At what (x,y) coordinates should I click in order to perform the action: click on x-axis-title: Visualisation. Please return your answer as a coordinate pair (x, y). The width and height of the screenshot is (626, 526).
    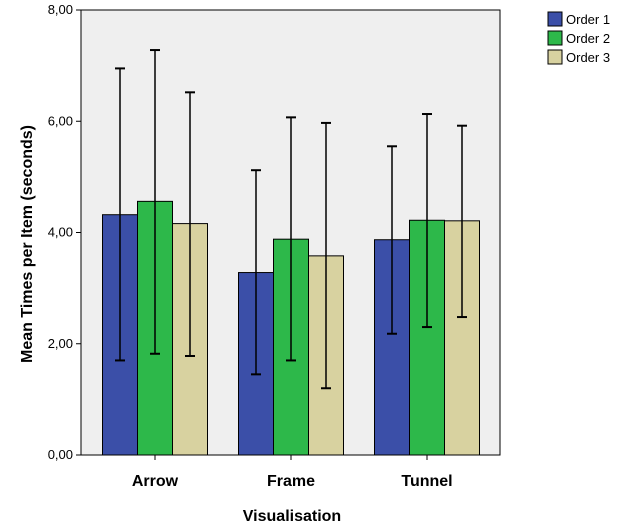
    Looking at the image, I should click on (292, 516).